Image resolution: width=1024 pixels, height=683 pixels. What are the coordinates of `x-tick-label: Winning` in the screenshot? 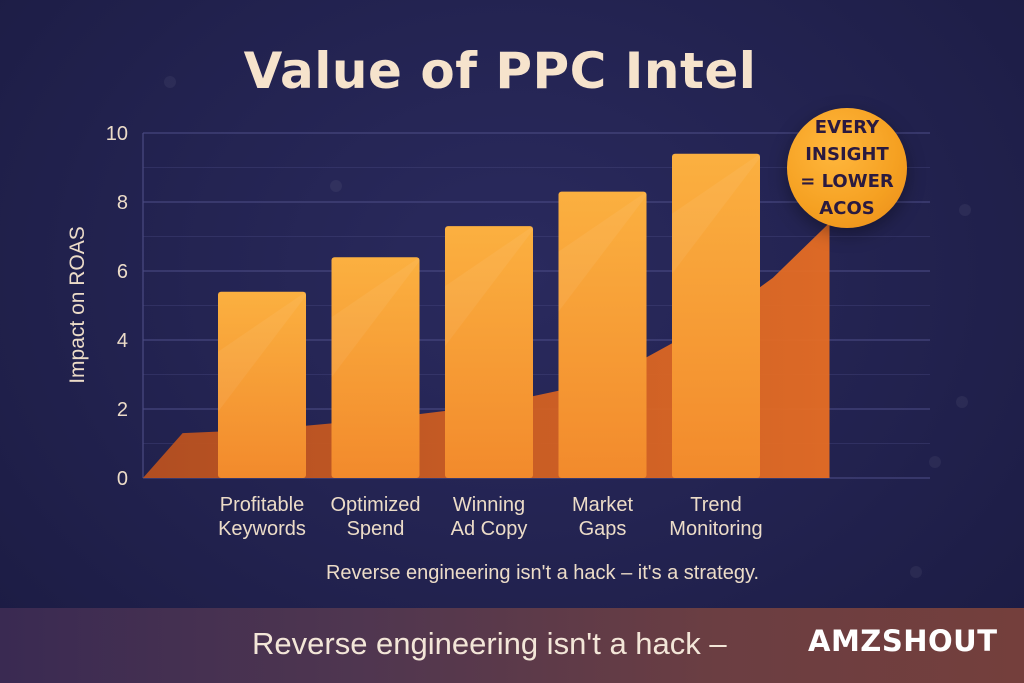 It's located at (489, 505).